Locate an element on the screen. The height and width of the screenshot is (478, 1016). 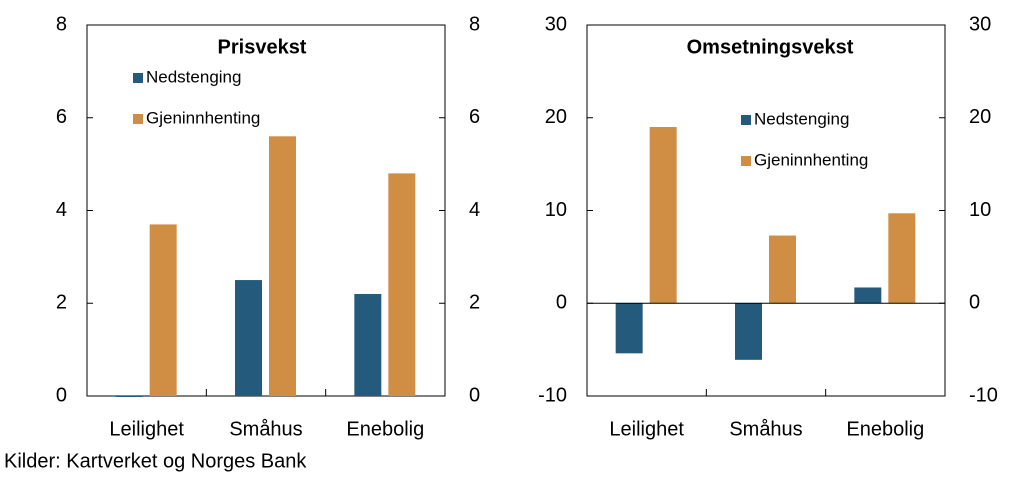
chart-title: Omsetningsvekst is located at coordinates (770, 47).